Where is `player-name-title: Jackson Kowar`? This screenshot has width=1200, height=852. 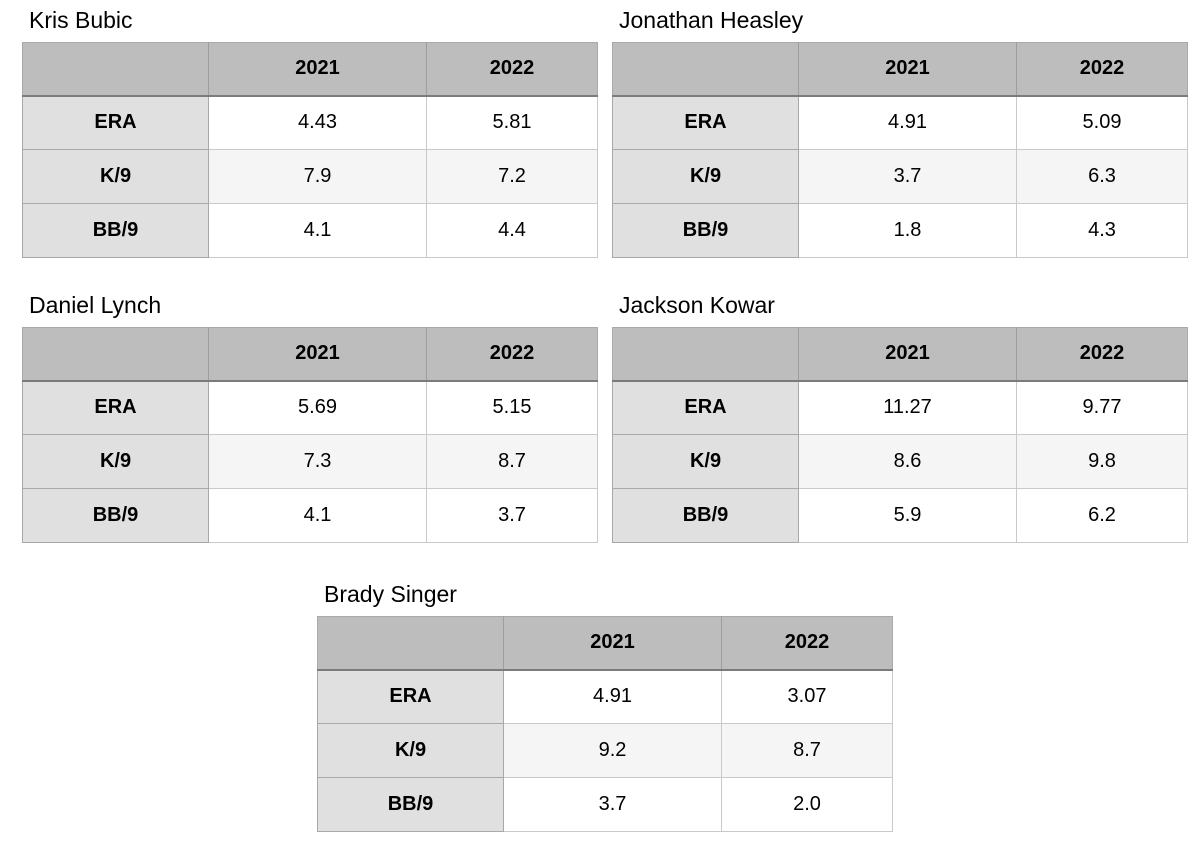
player-name-title: Jackson Kowar is located at coordinates (697, 305).